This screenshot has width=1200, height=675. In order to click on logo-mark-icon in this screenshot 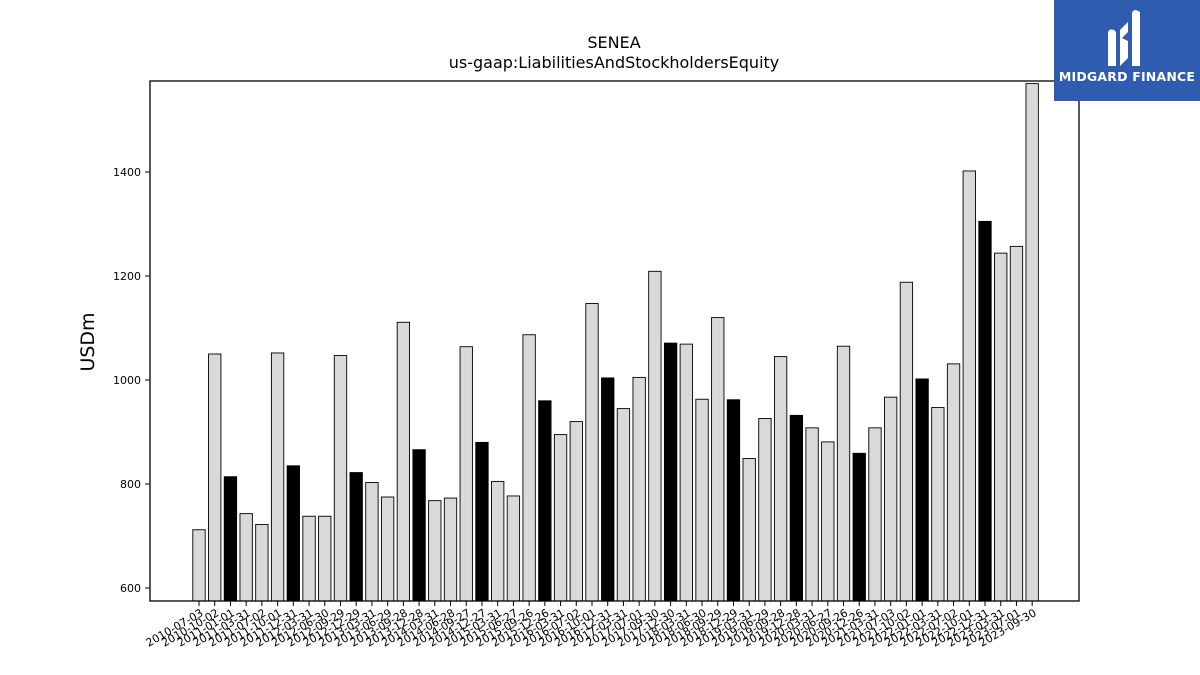, I will do `click(1124, 38)`.